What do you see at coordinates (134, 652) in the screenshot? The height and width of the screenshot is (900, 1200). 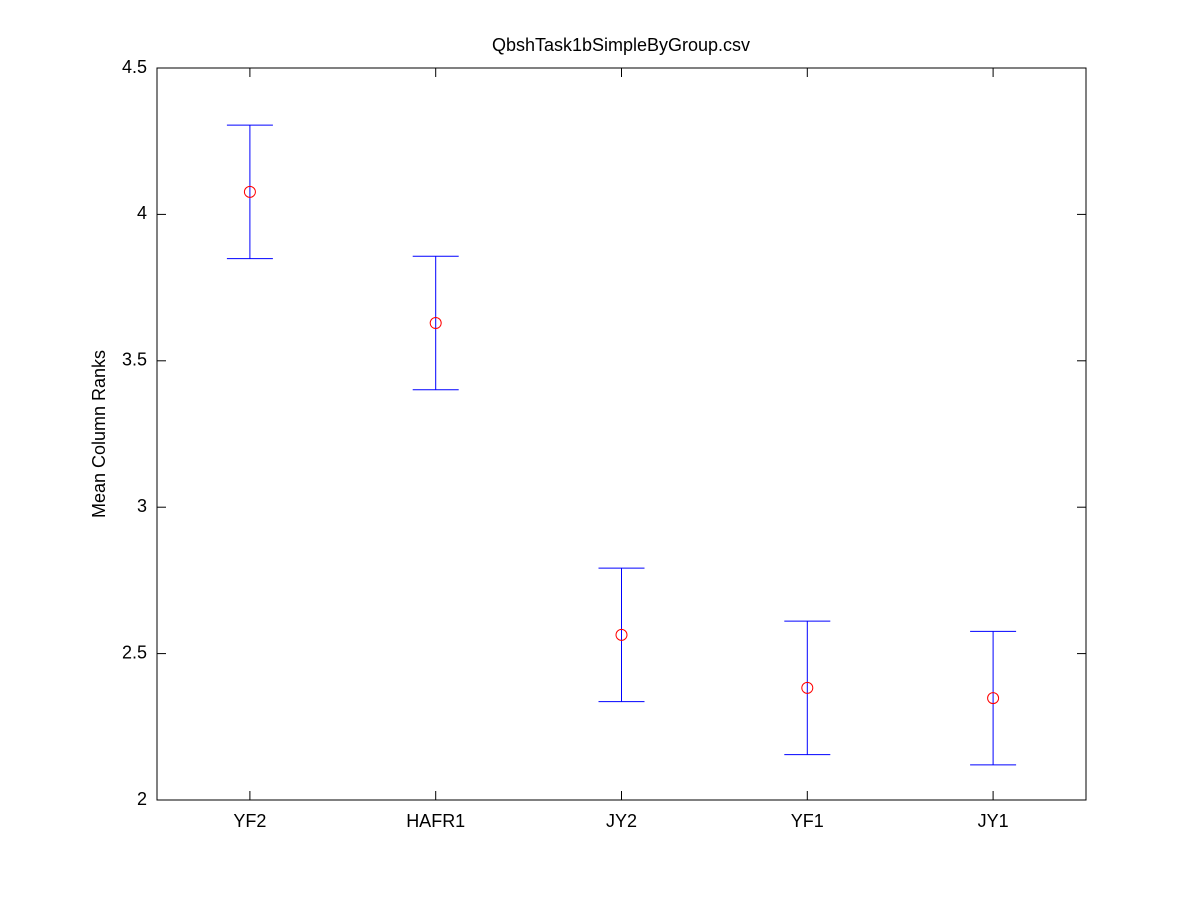 I see `y-tick-label: 2.5` at bounding box center [134, 652].